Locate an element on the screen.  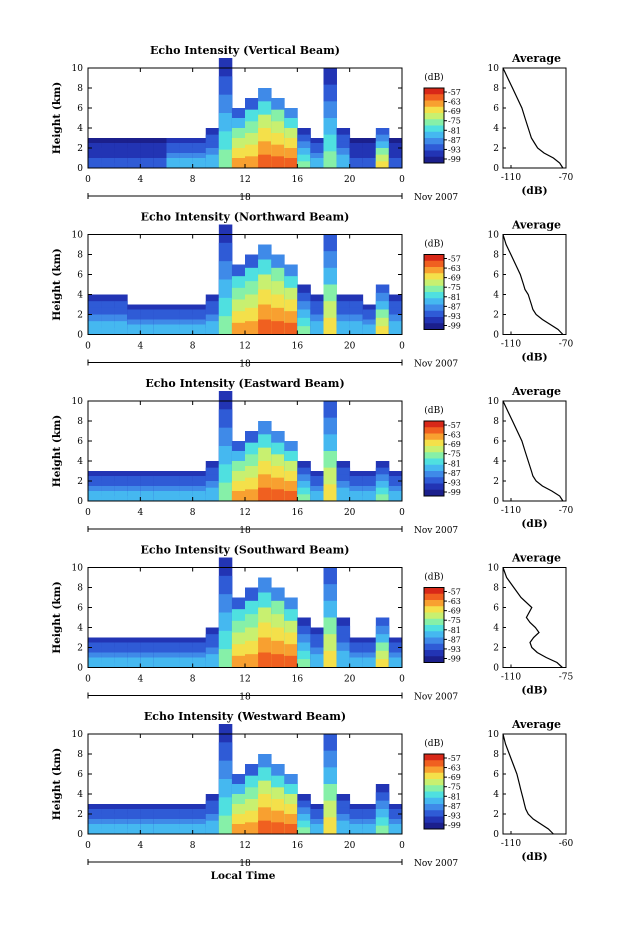
colorbar-tick-label: -99 is located at coordinates (454, 492).